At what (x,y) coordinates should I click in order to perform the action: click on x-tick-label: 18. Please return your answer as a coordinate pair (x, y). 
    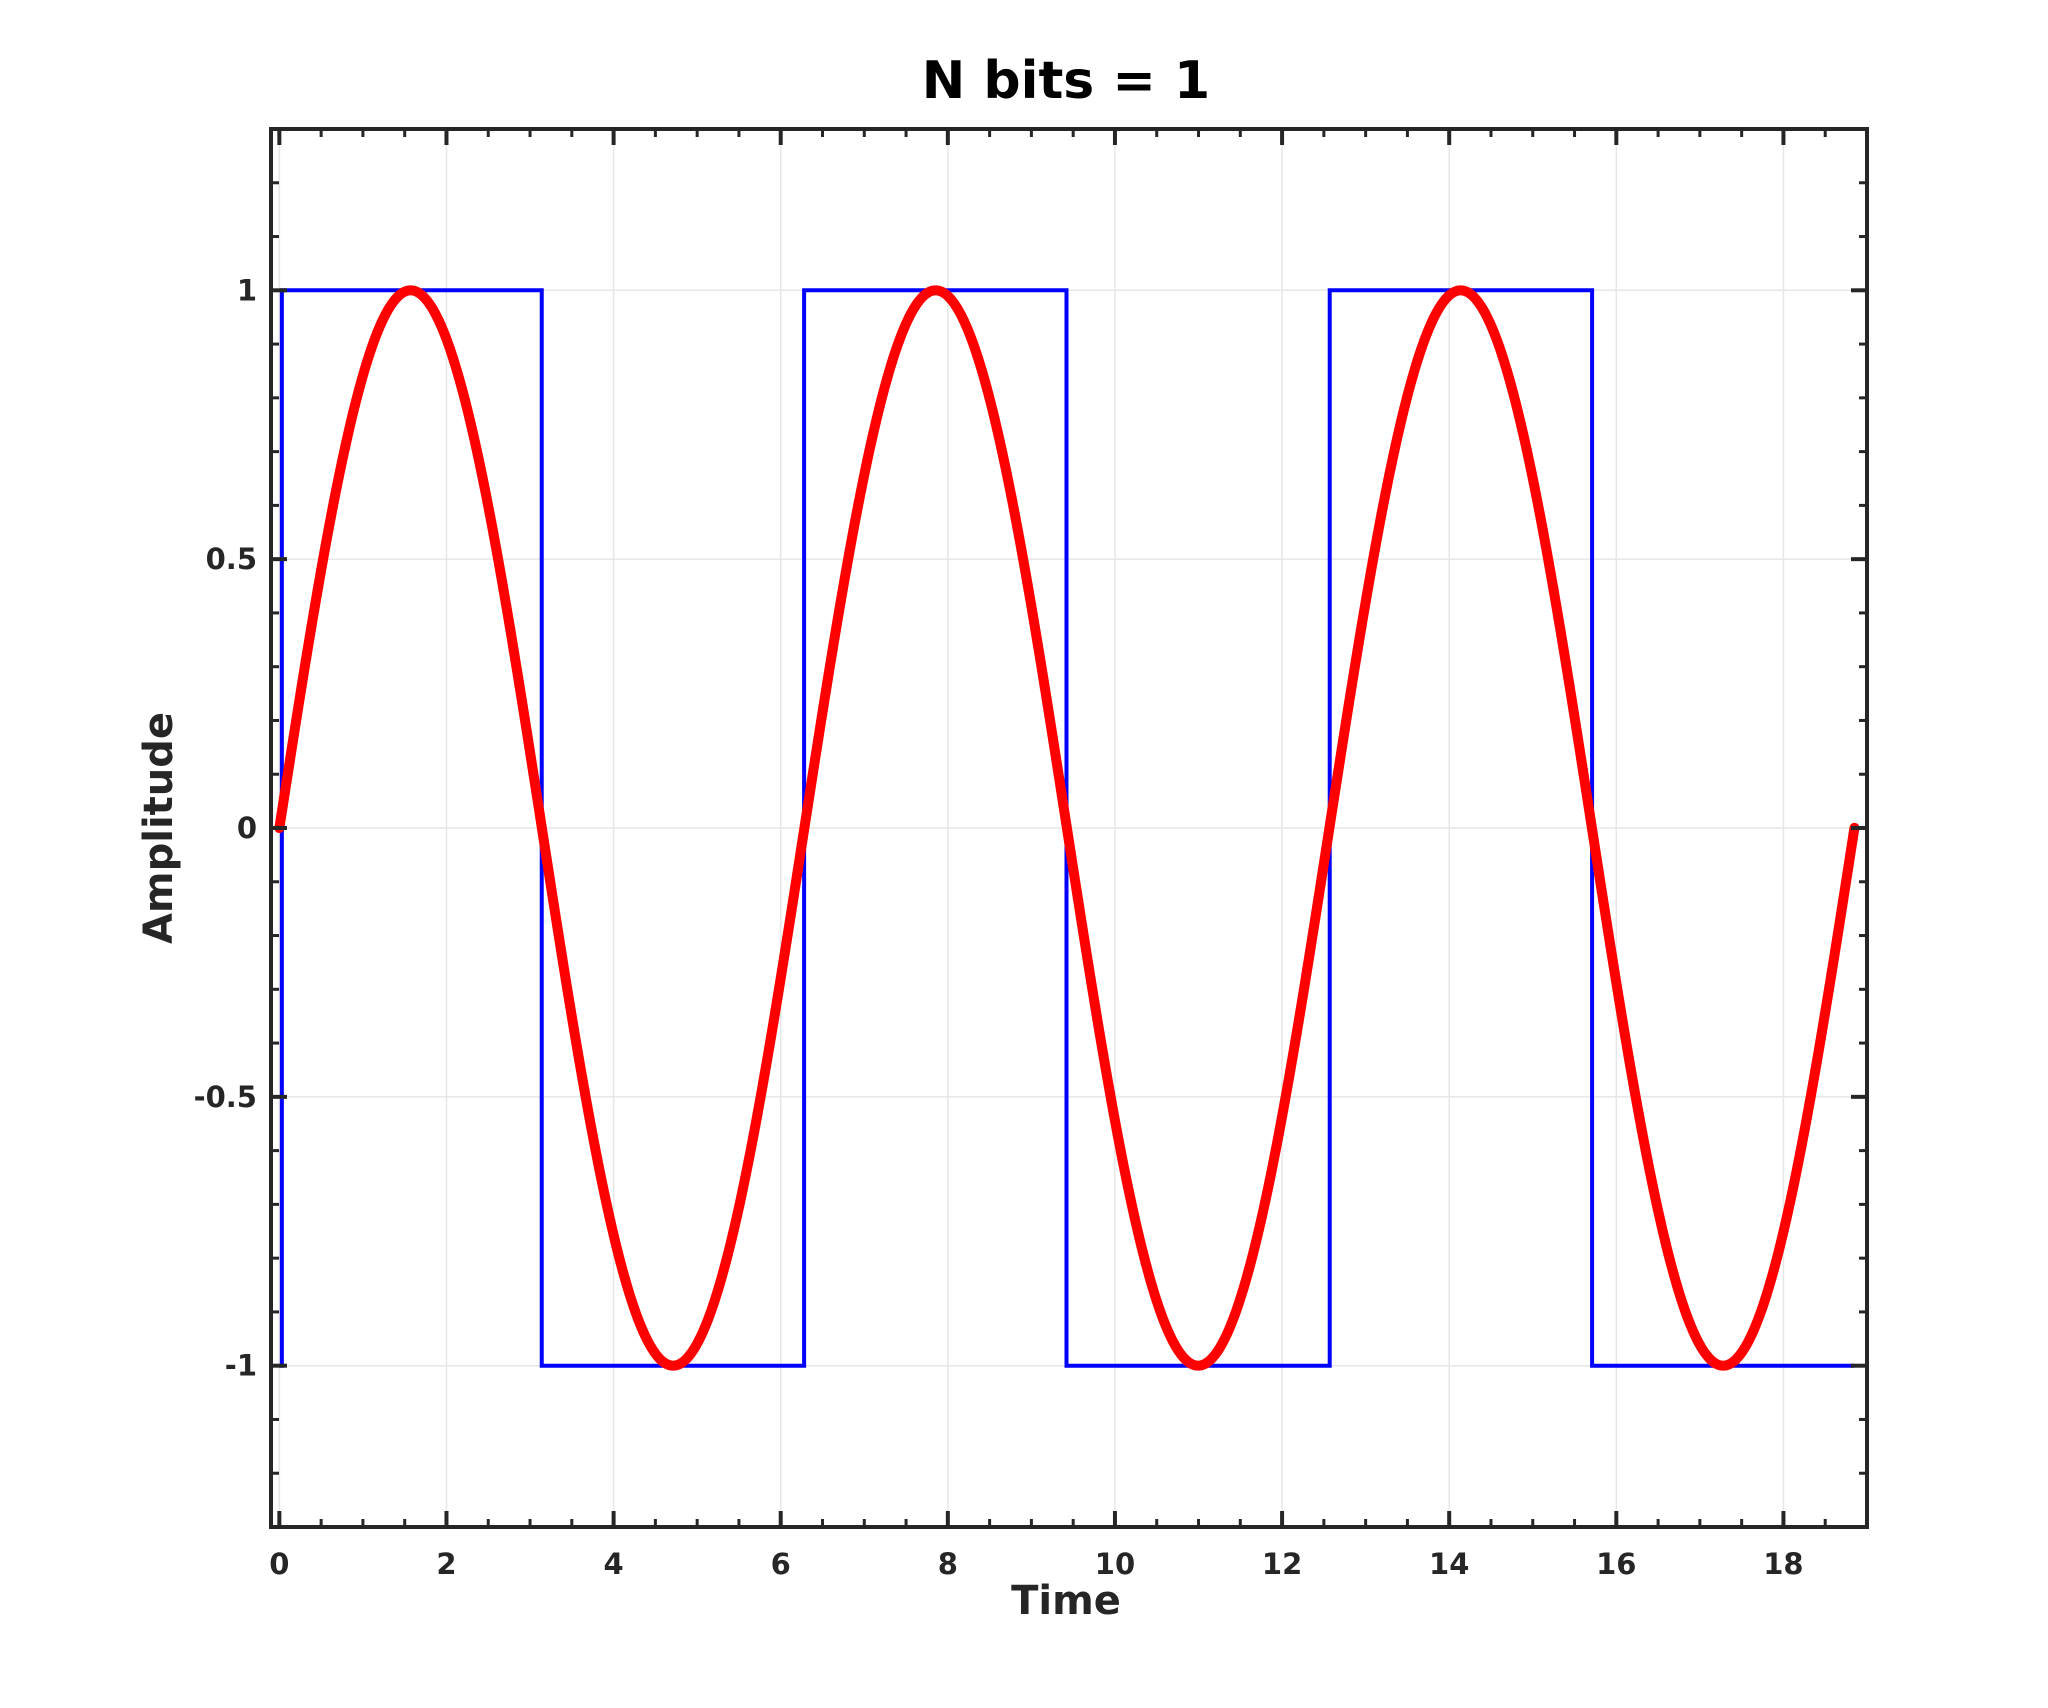
    Looking at the image, I should click on (1783, 1564).